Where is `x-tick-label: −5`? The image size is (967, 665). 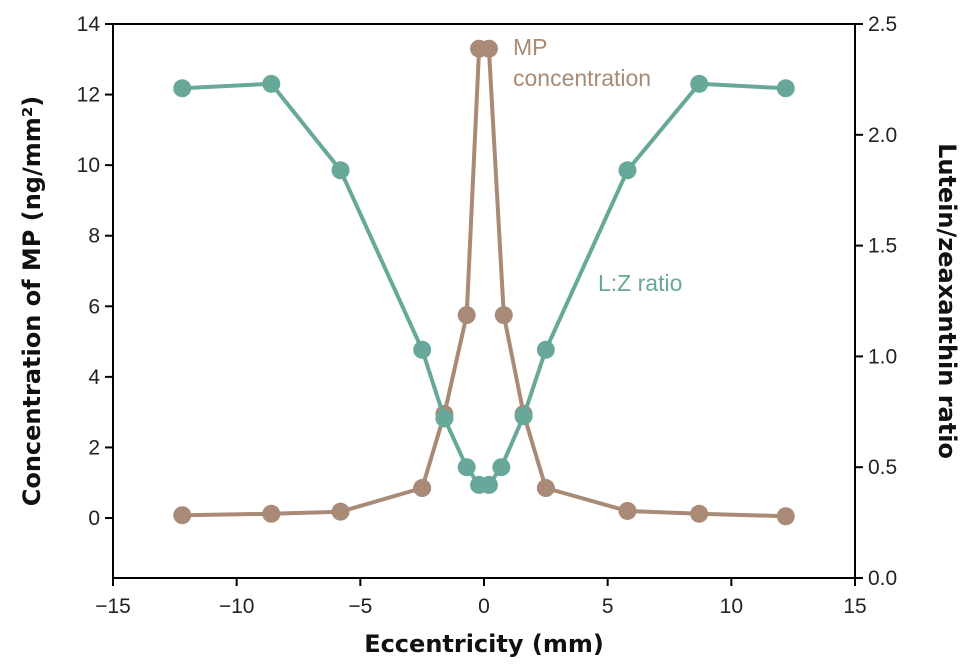 x-tick-label: −5 is located at coordinates (360, 606).